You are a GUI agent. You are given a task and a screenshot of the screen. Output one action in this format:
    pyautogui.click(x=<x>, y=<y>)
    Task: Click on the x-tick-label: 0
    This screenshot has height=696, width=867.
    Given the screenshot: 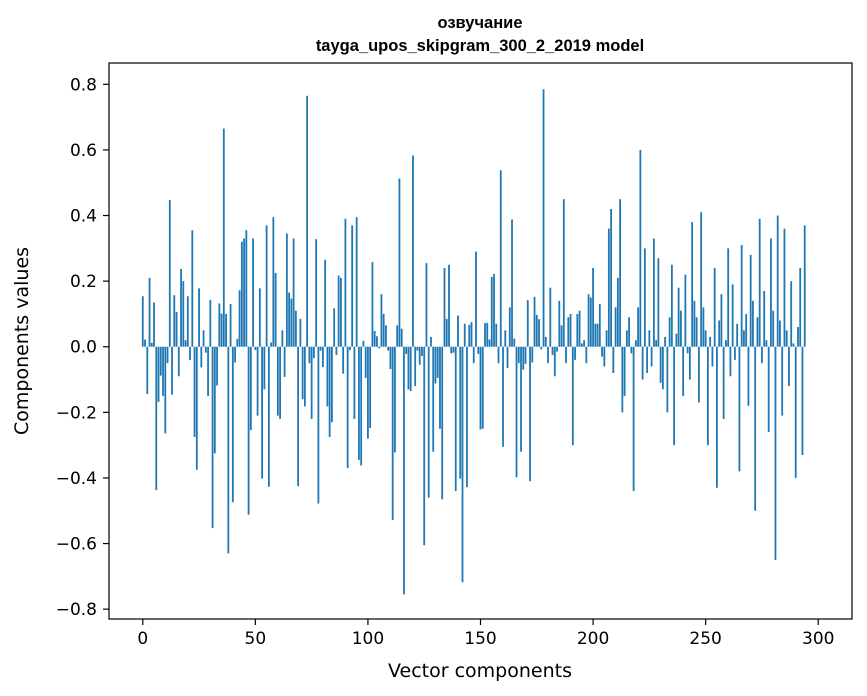 What is the action you would take?
    pyautogui.click(x=142, y=639)
    